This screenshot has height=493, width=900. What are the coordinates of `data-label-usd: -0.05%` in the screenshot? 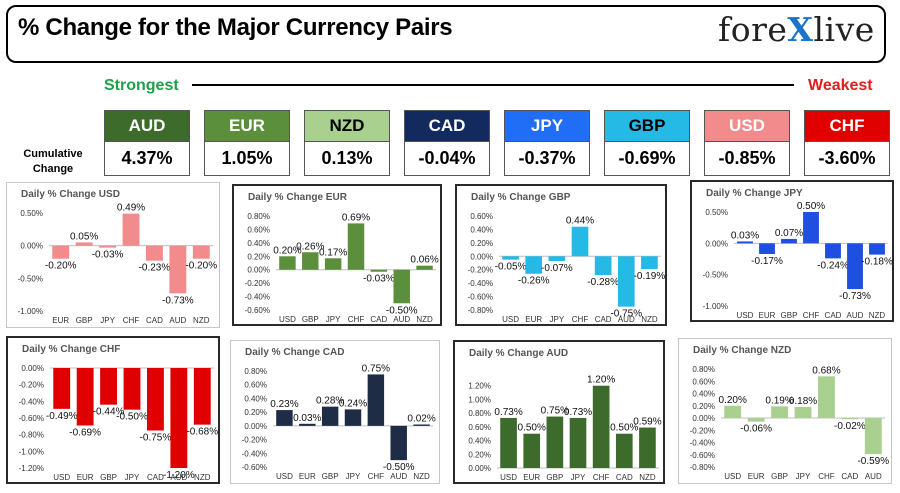 It's located at (511, 267).